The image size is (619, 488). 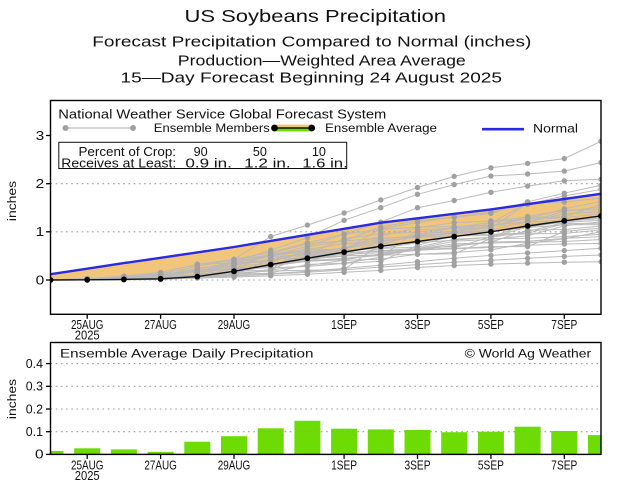 What do you see at coordinates (319, 152) in the screenshot?
I see `svg-text: 10` at bounding box center [319, 152].